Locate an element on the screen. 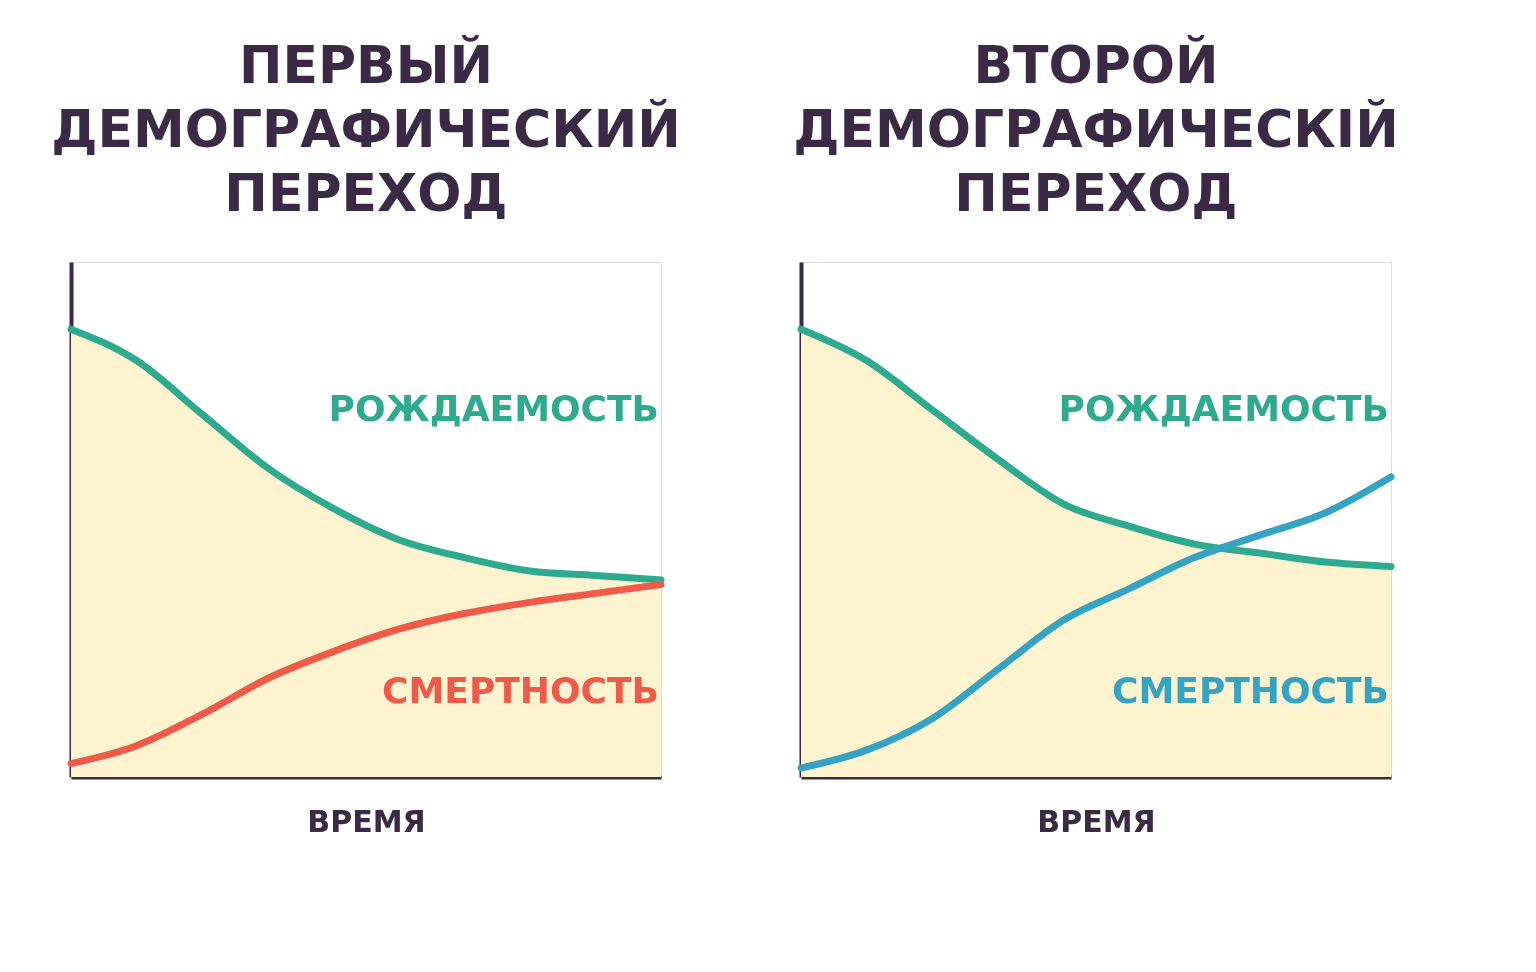 Image resolution: width=1536 pixels, height=972 pixels. chart-title: ВТОРОЙ ДЕМОГРАФИЧЕСКІЙ ПЕРЕХОД is located at coordinates (1096, 129).